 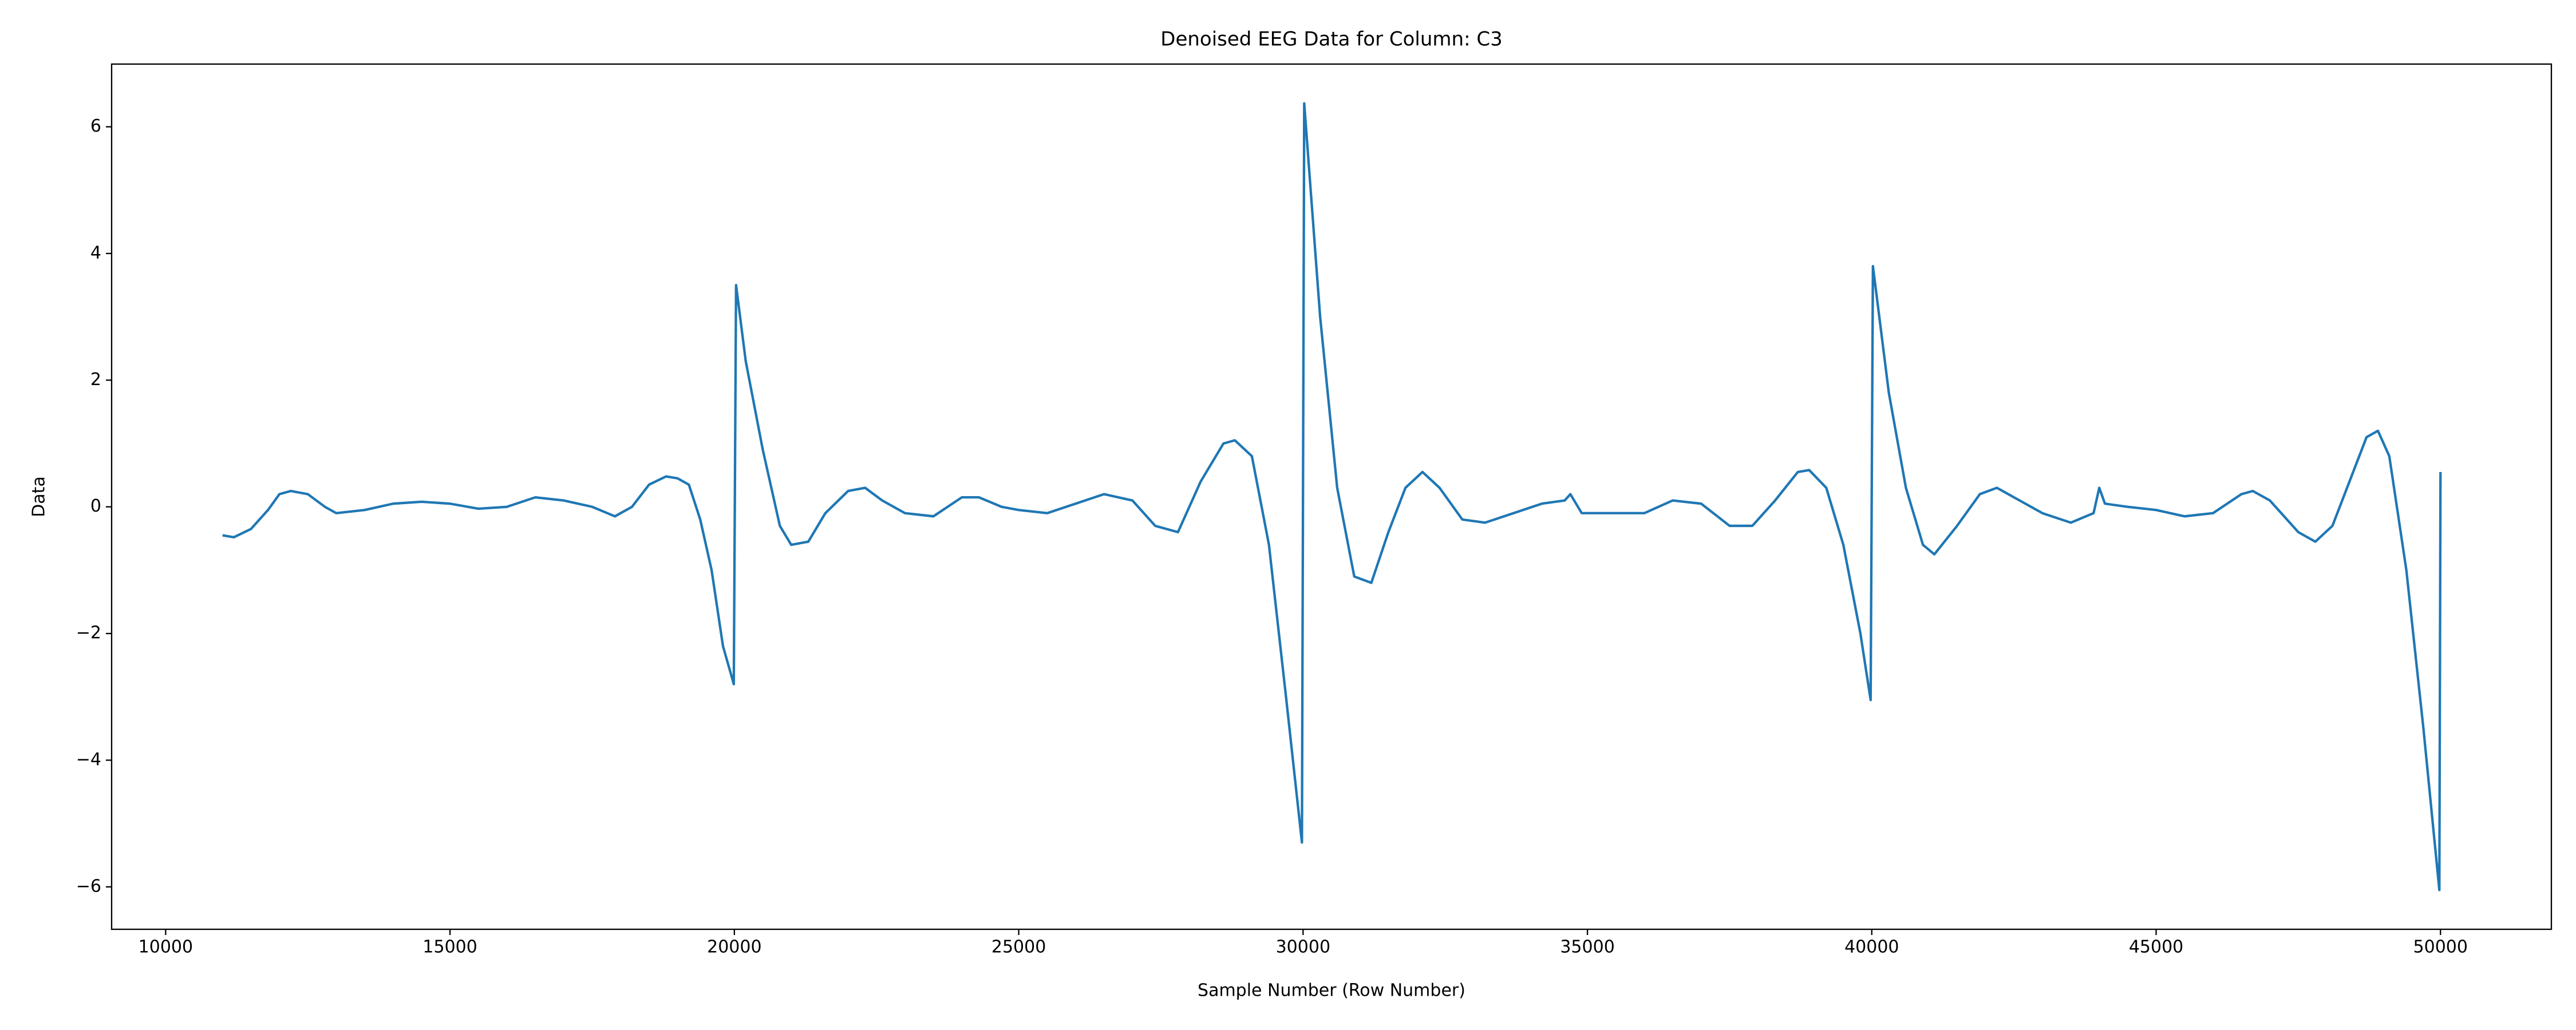 What do you see at coordinates (88, 633) in the screenshot?
I see `y-tick-label: −2` at bounding box center [88, 633].